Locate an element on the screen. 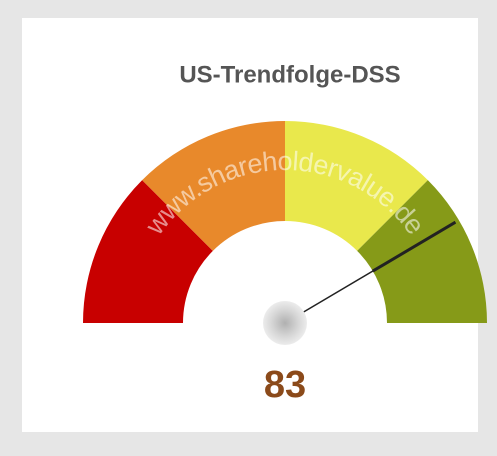 Image resolution: width=497 pixels, height=456 pixels. needle-tip is located at coordinates (414, 246).